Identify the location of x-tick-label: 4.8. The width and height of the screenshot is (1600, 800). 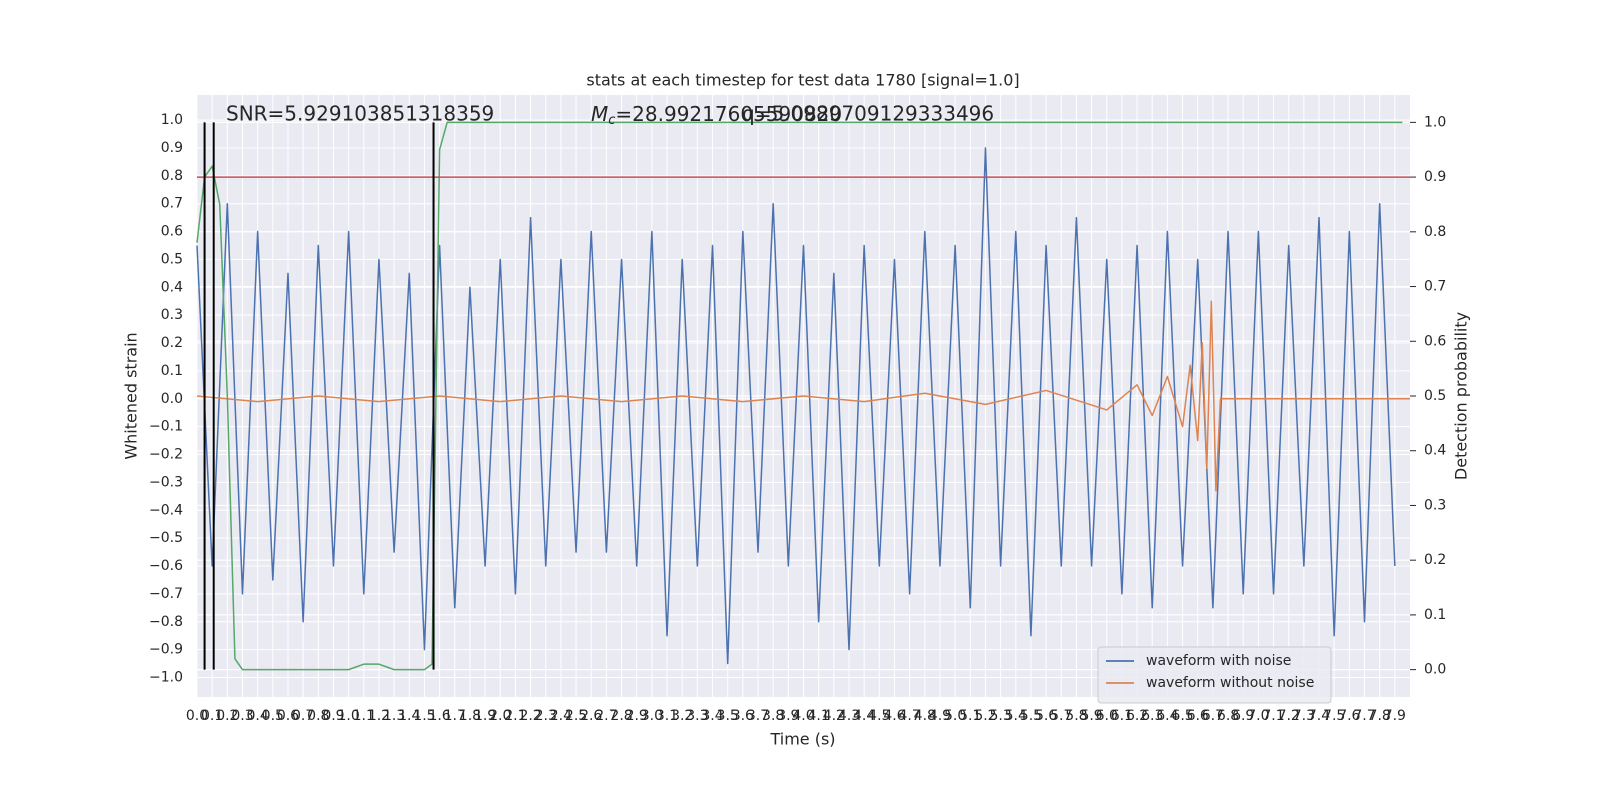
(925, 716).